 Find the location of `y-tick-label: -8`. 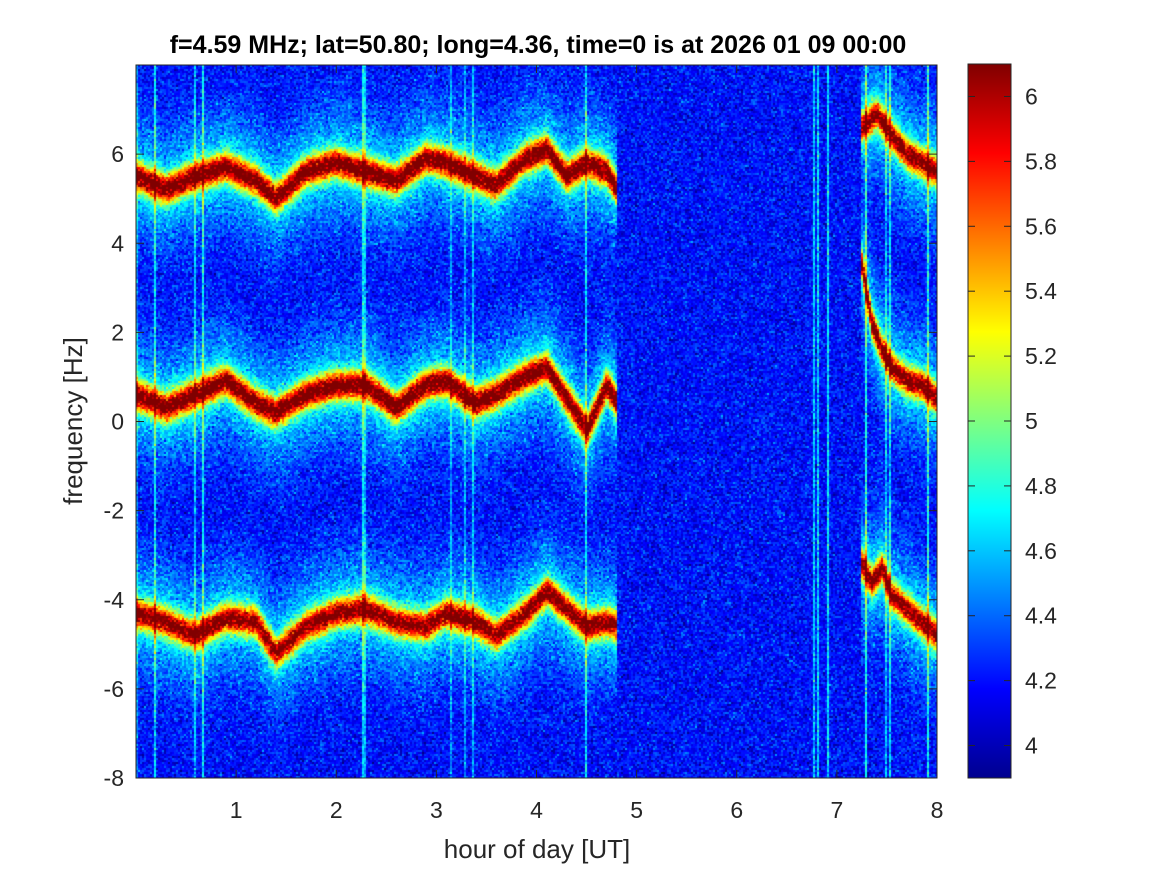

y-tick-label: -8 is located at coordinates (114, 778).